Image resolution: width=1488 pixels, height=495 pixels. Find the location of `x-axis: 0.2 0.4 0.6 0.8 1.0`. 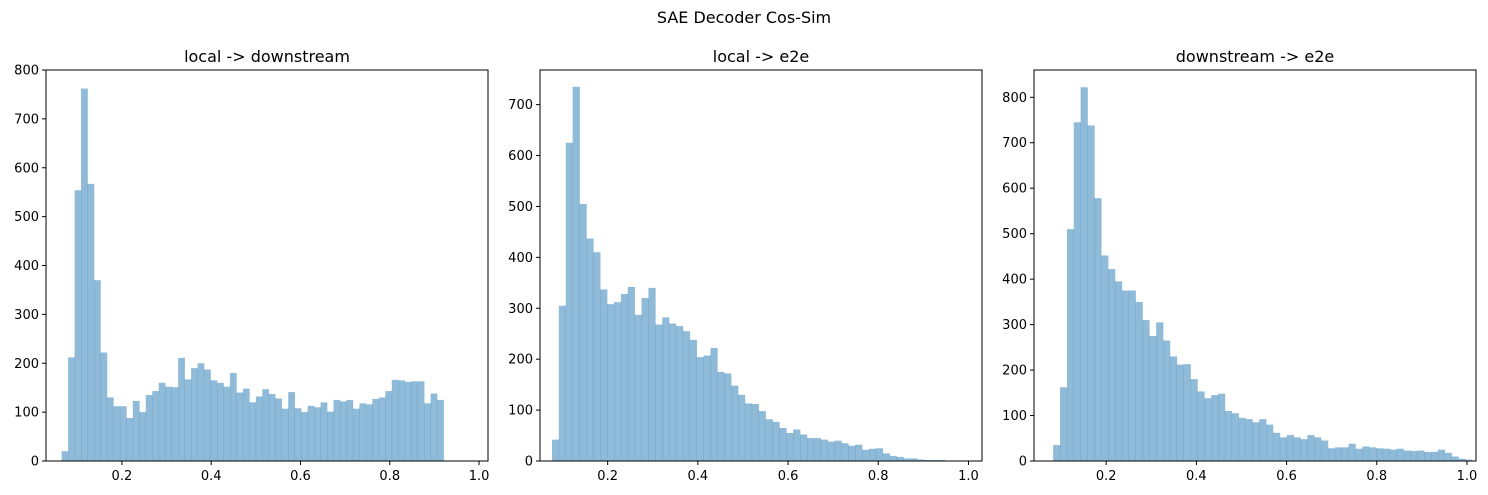

x-axis: 0.2 0.4 0.6 0.8 1.0 is located at coordinates (788, 472).